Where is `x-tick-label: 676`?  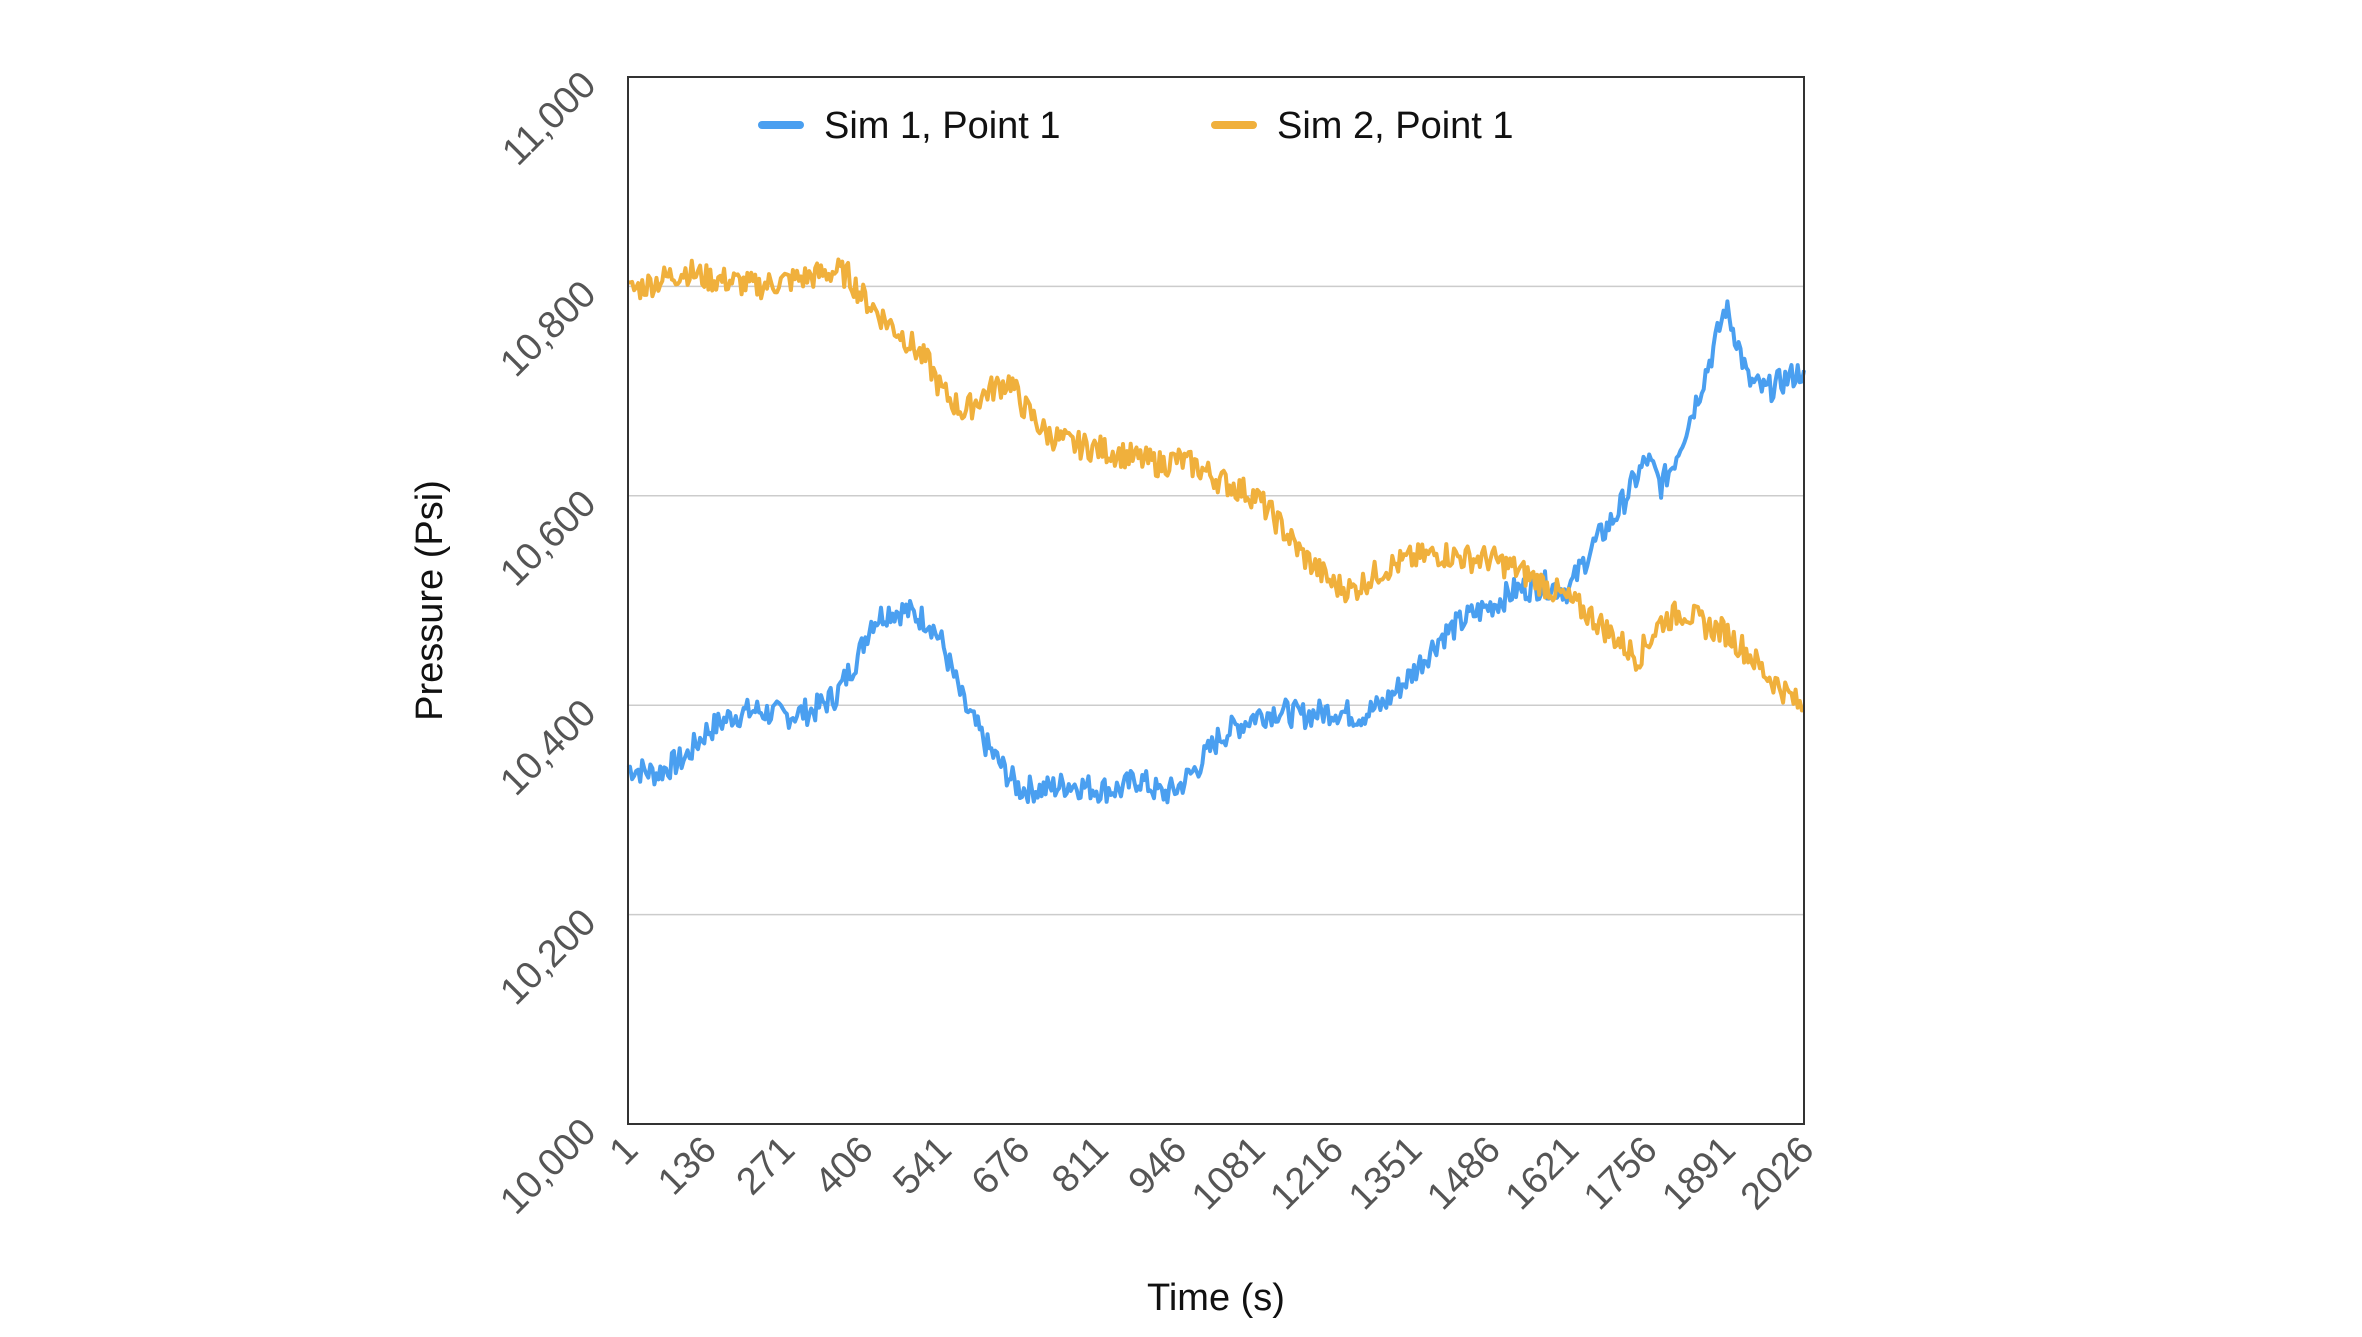
x-tick-label: 676 is located at coordinates (1001, 1166).